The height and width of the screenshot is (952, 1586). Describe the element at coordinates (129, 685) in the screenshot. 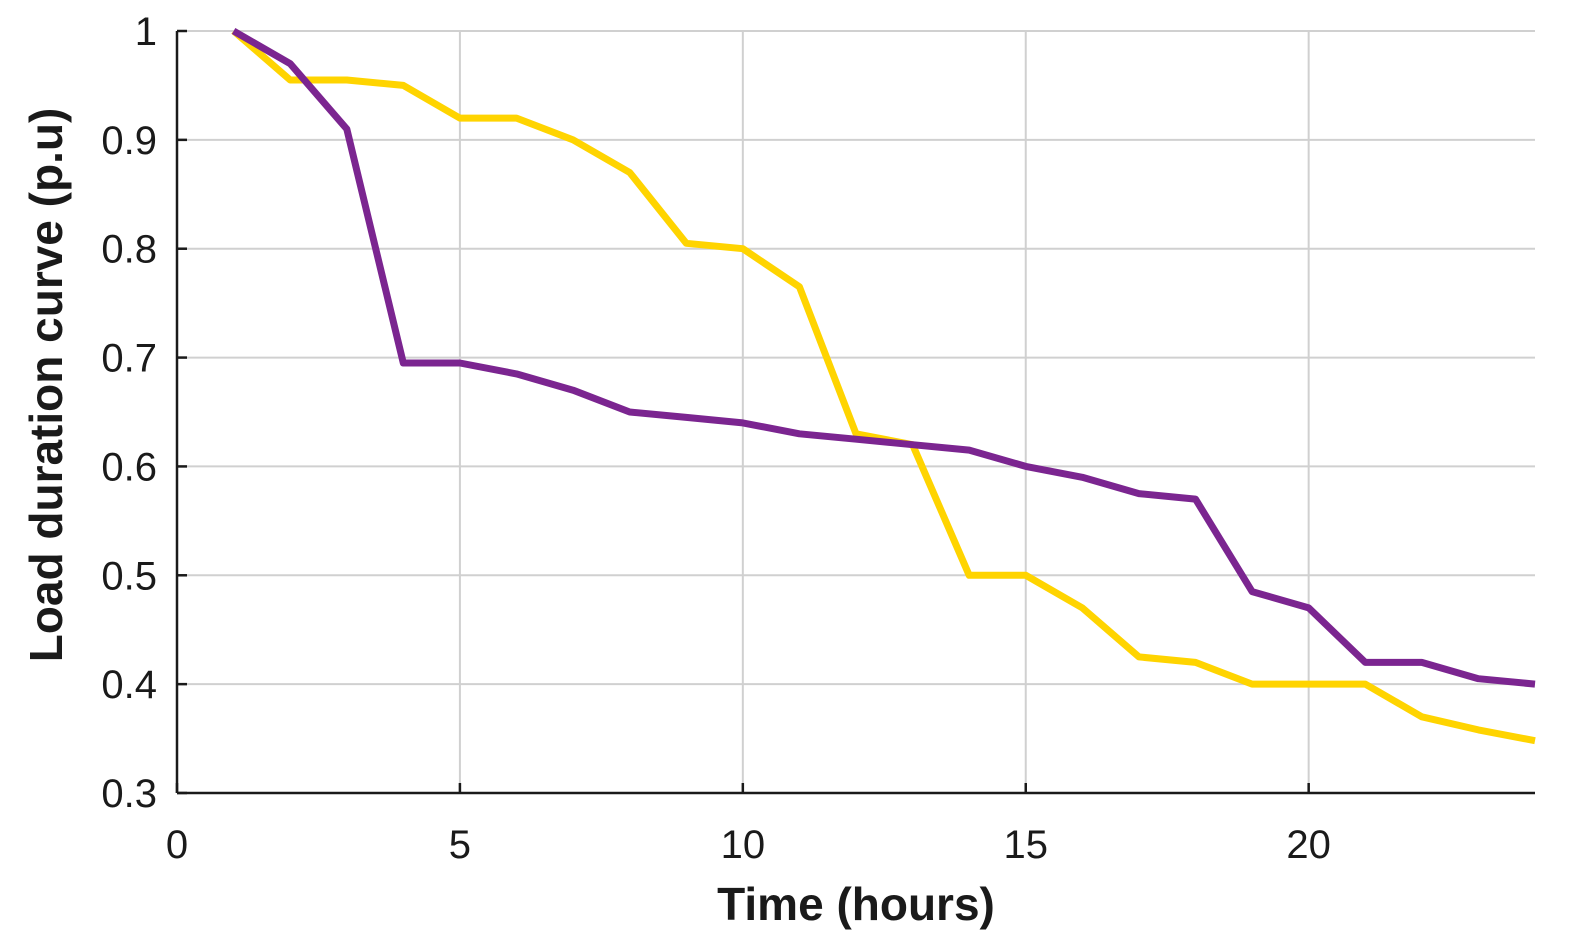

I see `y-tick-label: 0.4` at that location.